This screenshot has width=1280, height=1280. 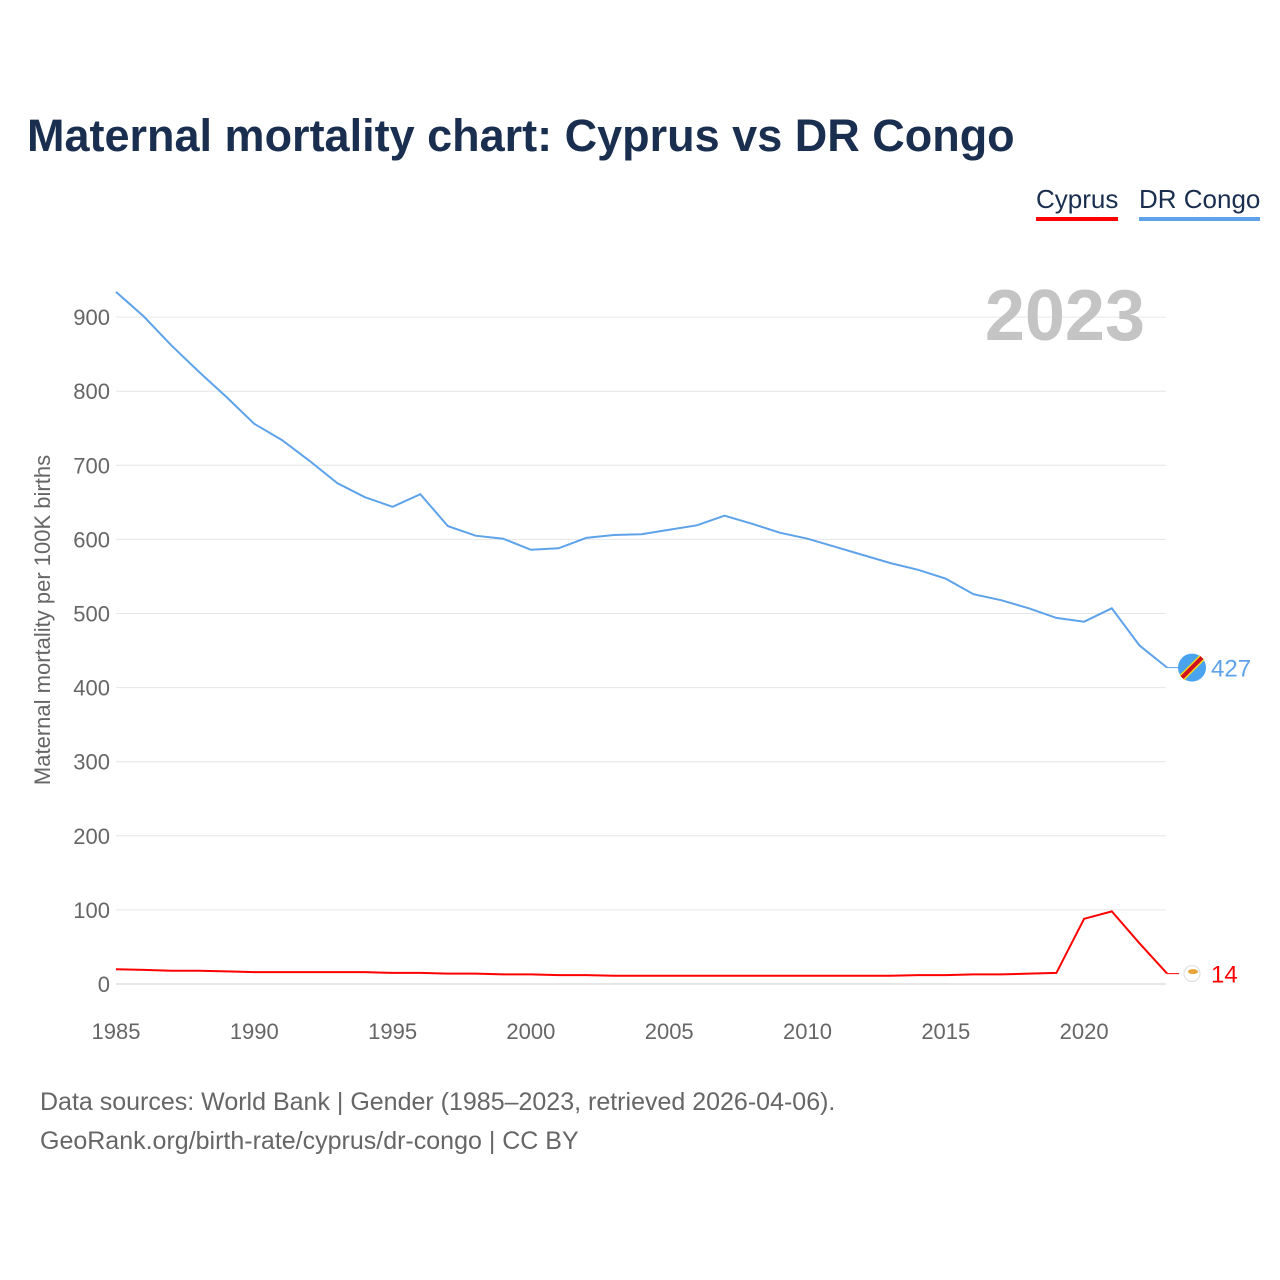 I want to click on x-tick-label: 1990, so click(x=254, y=1031).